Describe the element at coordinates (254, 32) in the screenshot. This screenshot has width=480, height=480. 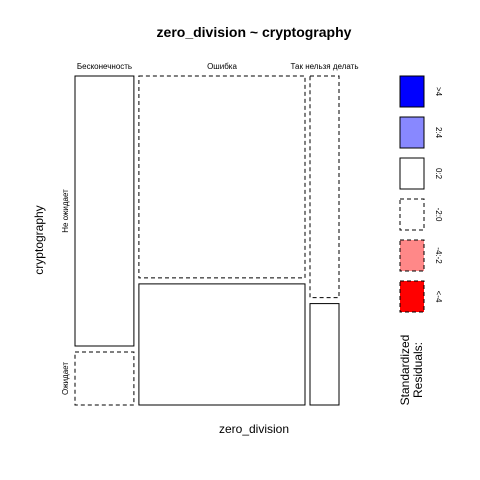
I see `chart-title: zero_division ~ cryptography` at that location.